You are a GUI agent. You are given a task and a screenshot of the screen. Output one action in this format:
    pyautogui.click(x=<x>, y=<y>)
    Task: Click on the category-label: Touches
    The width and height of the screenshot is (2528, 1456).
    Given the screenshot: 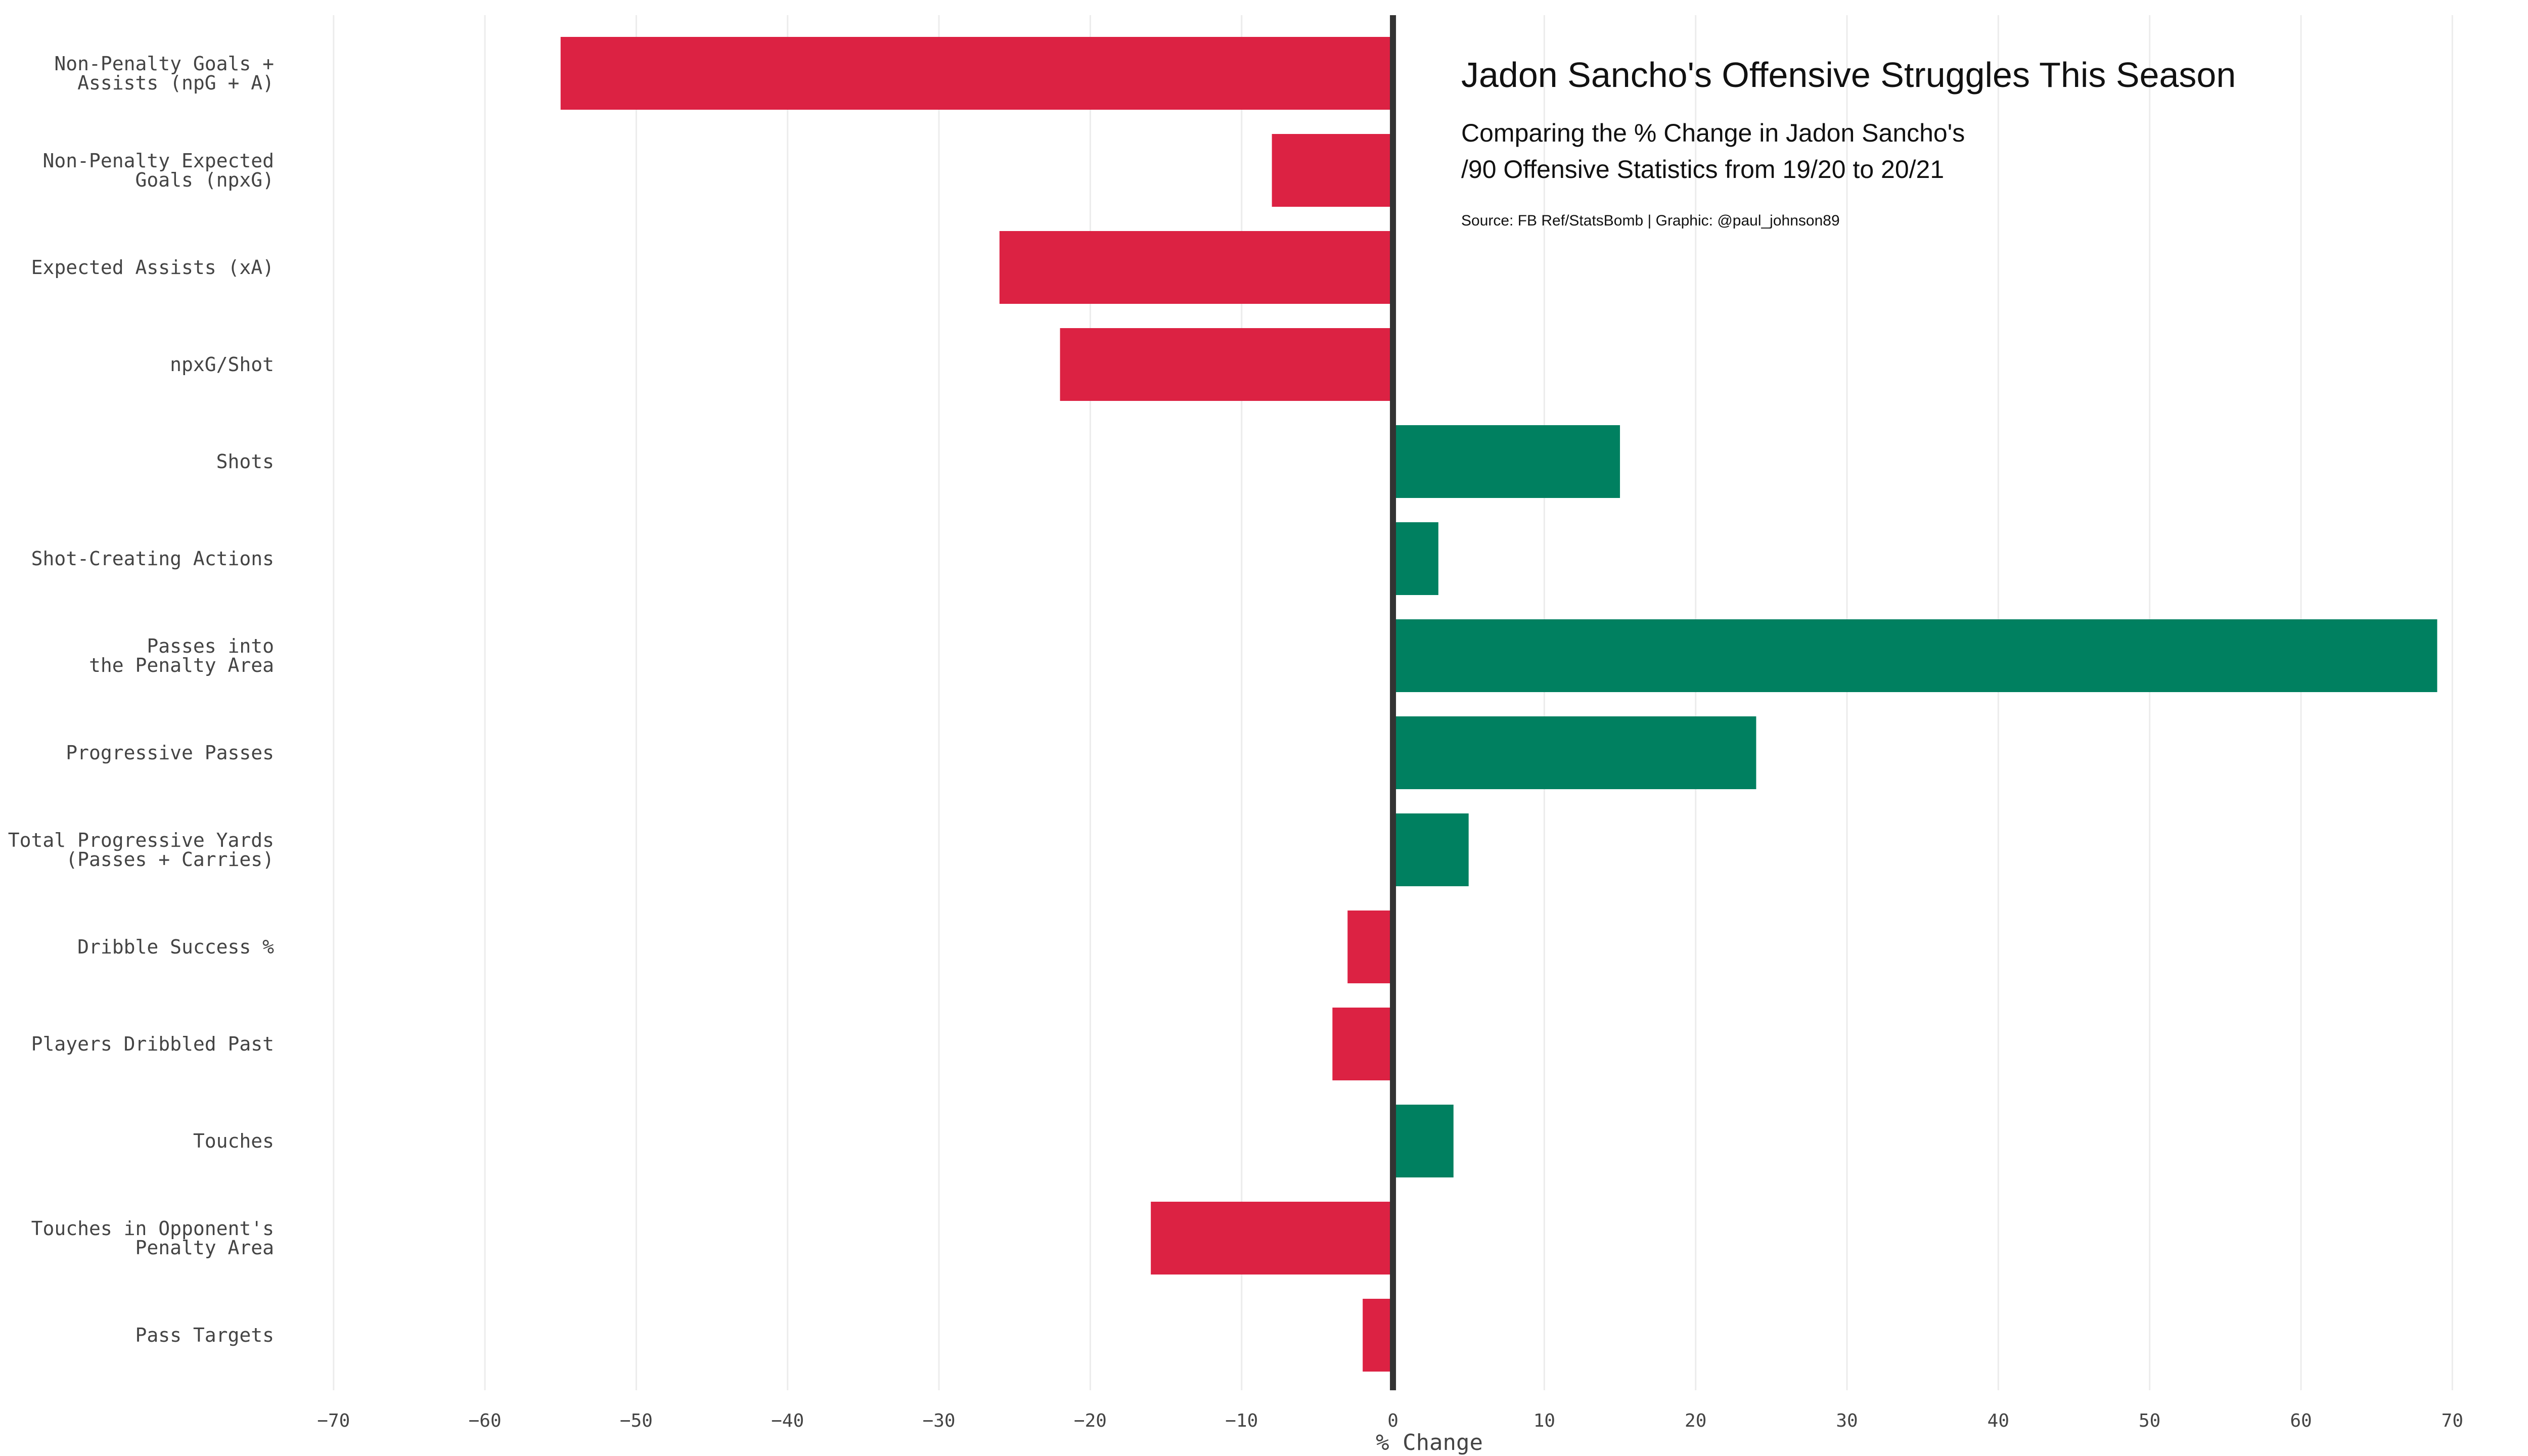 What is the action you would take?
    pyautogui.click(x=234, y=1141)
    